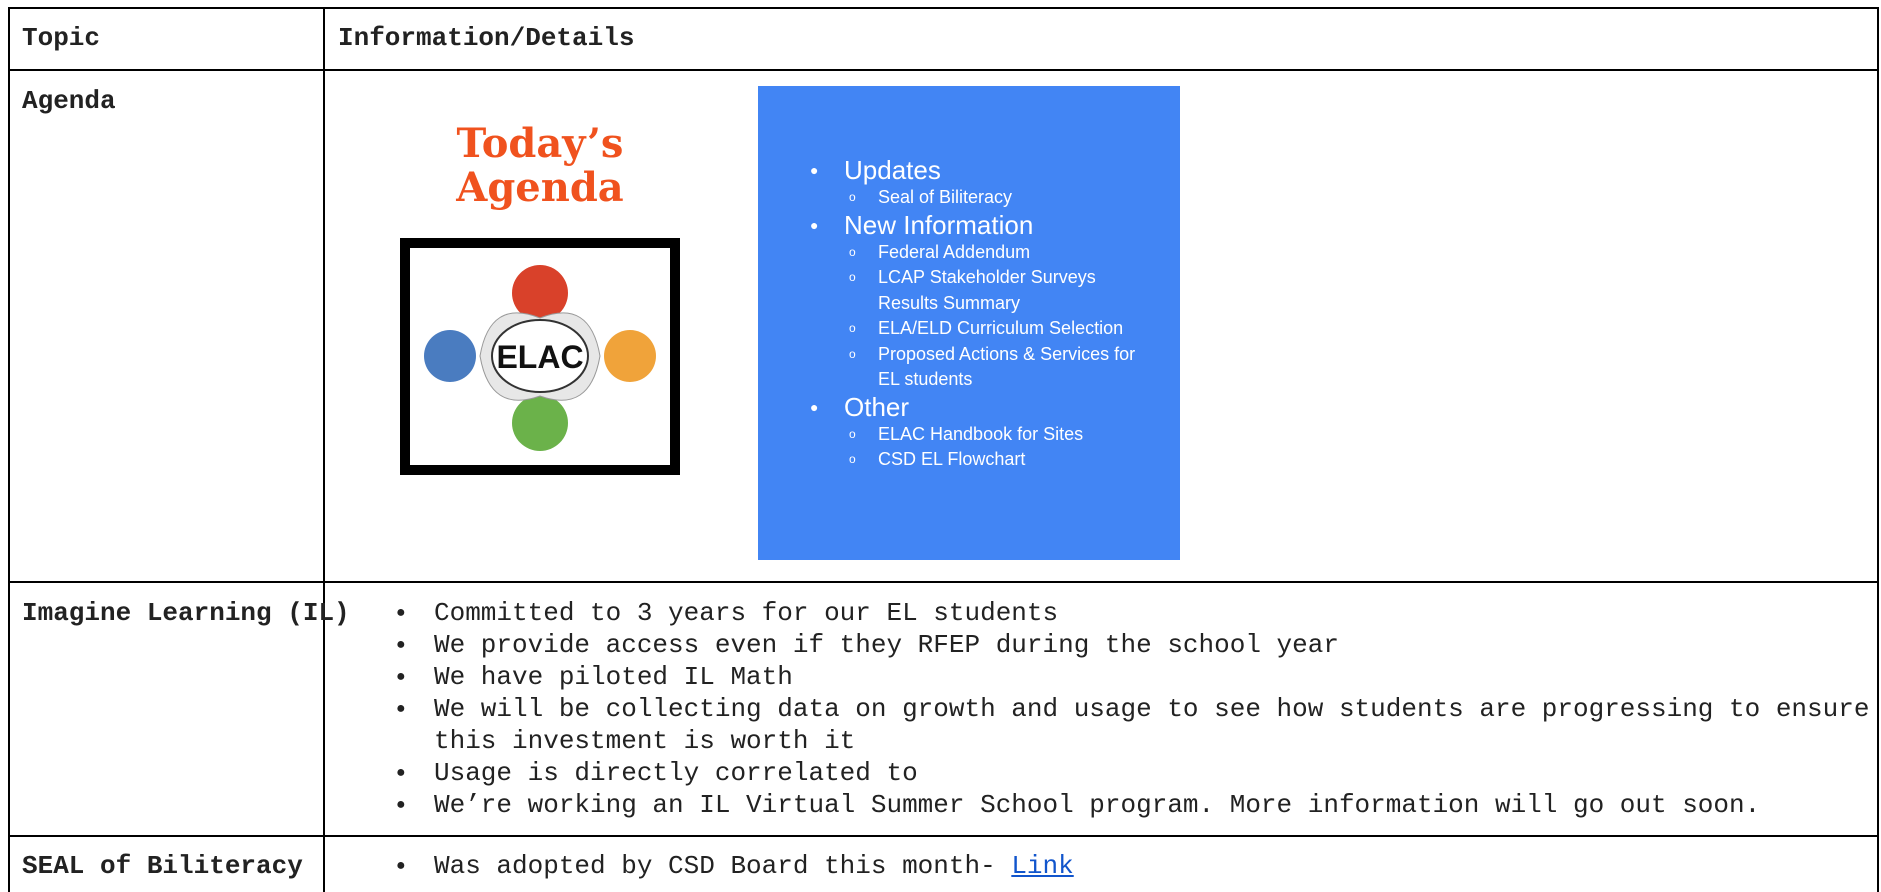  What do you see at coordinates (991, 435) in the screenshot?
I see `agenda-subitem: ELAC Handbook for Sites` at bounding box center [991, 435].